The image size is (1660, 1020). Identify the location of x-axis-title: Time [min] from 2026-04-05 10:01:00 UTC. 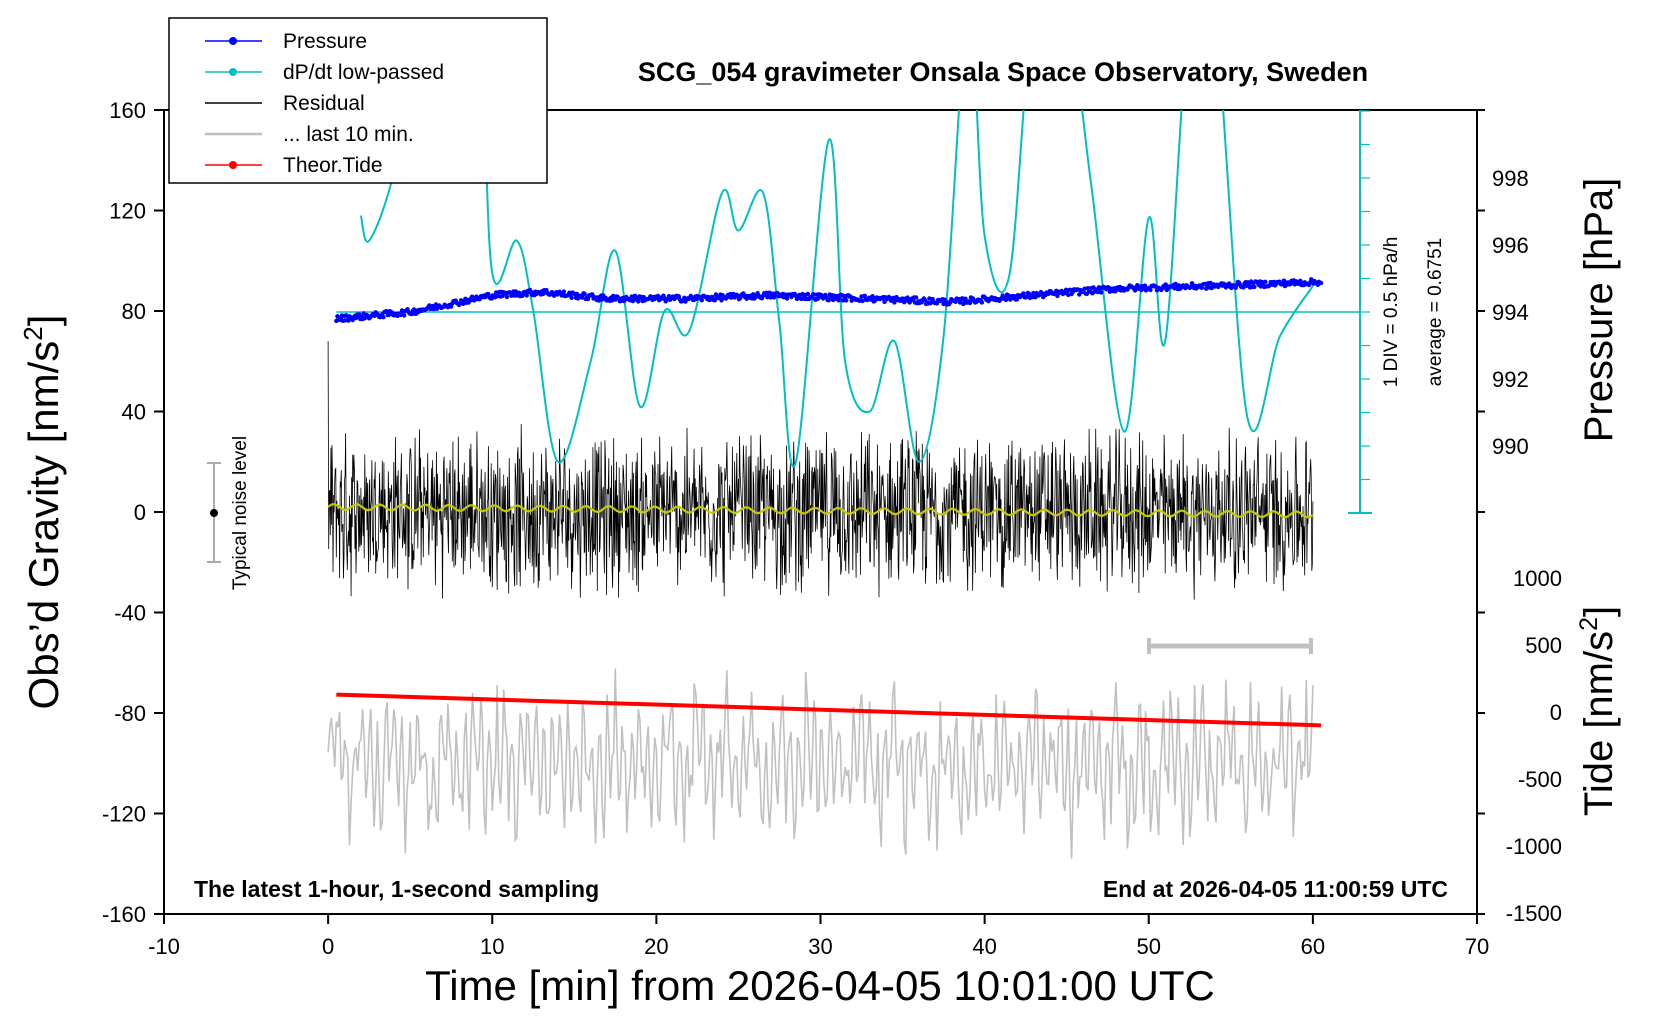
(820, 985).